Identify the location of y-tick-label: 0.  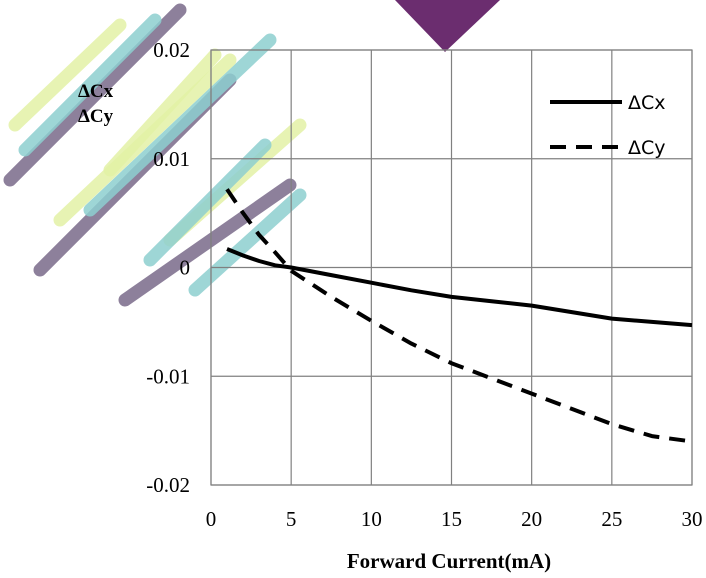
(185, 268).